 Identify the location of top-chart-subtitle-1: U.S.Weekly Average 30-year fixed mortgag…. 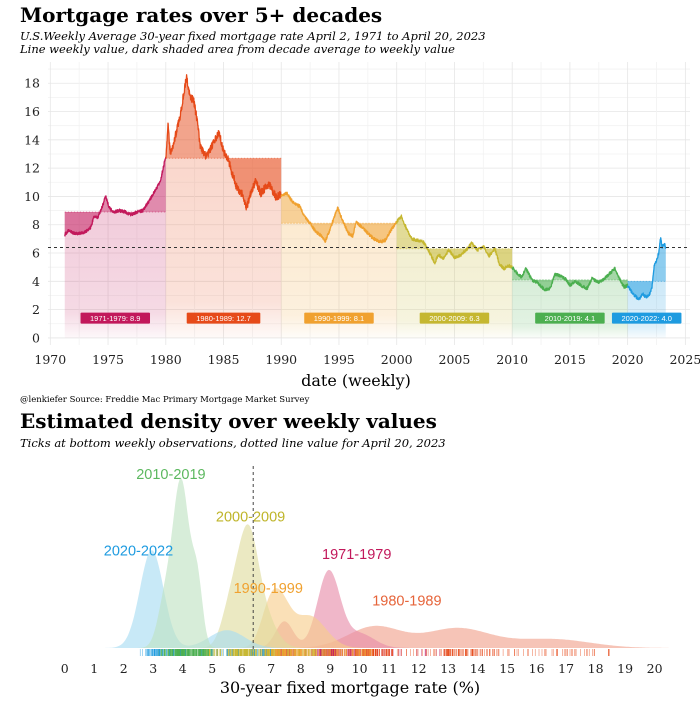
(253, 36).